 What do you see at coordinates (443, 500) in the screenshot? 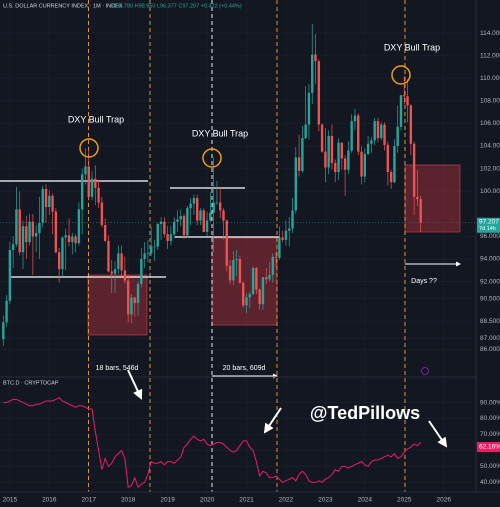
I see `x-tick-label: 2026` at bounding box center [443, 500].